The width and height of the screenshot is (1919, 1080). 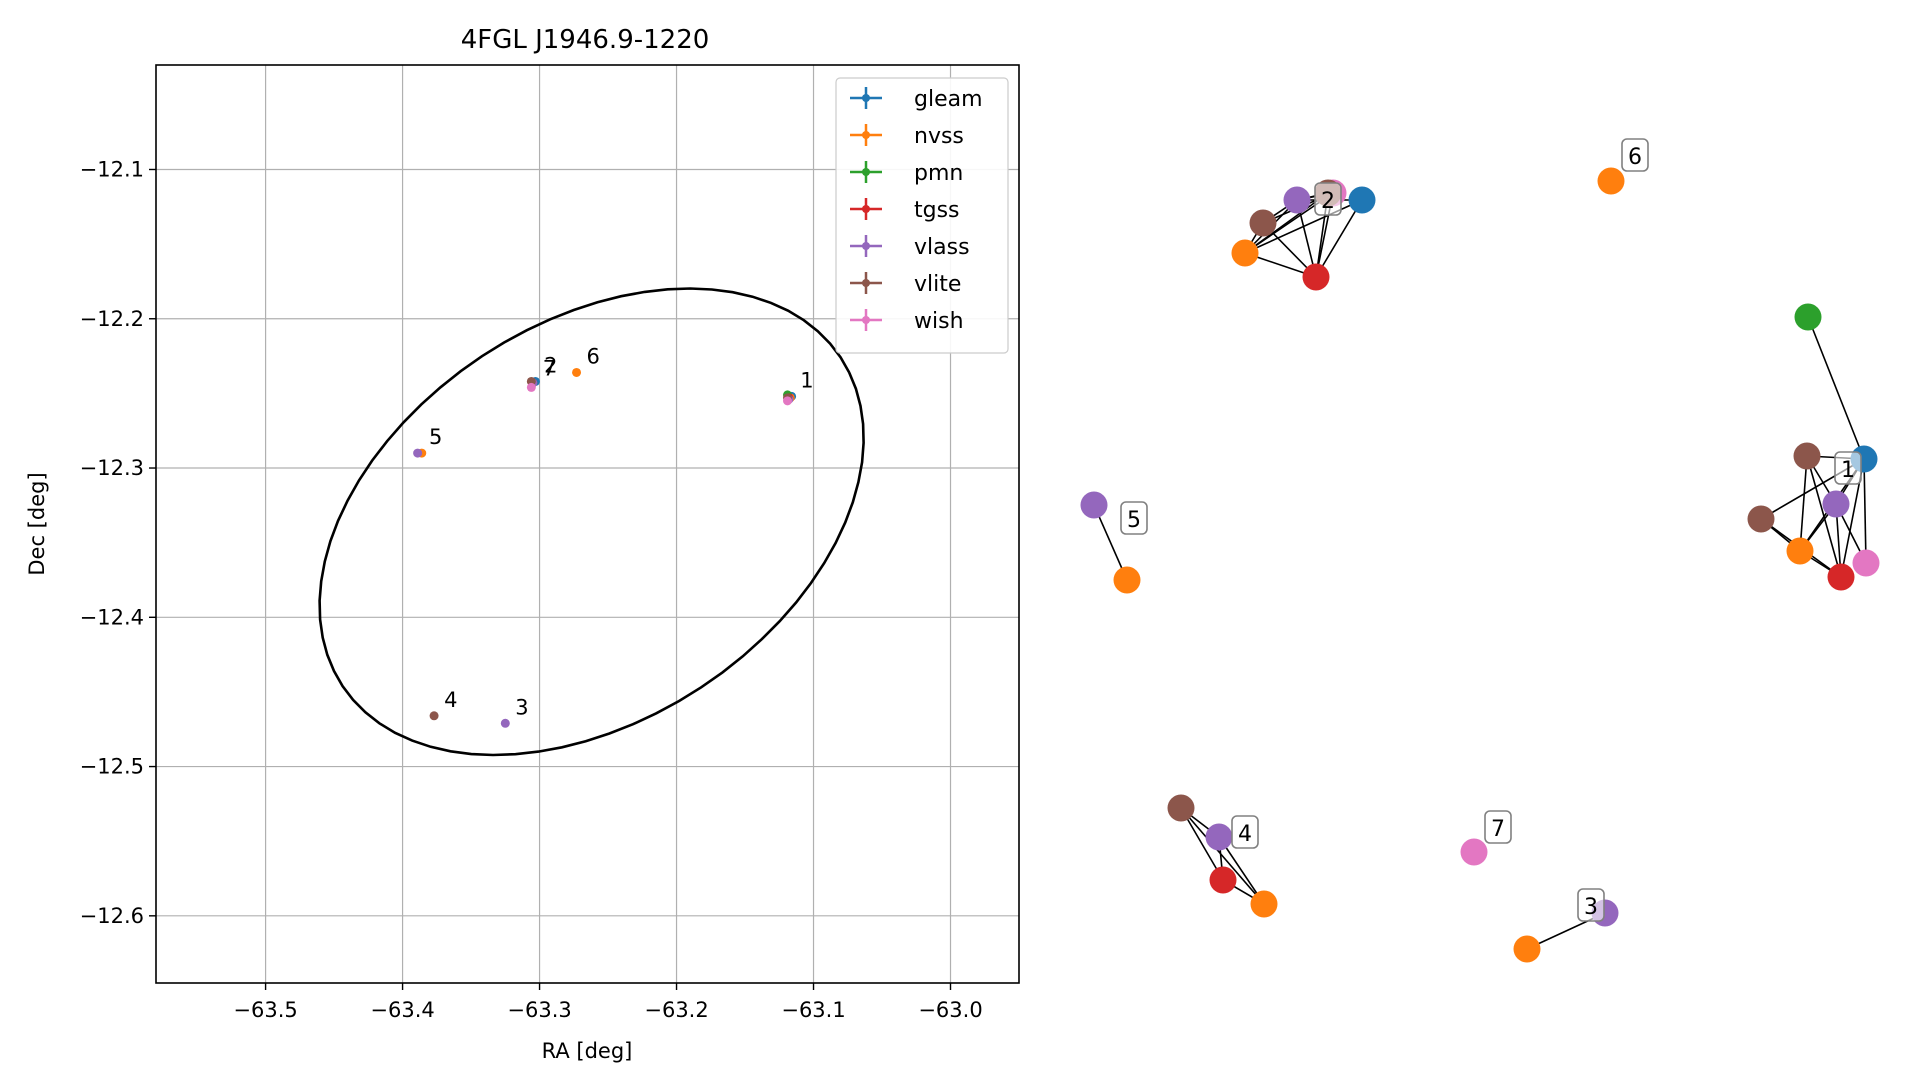 What do you see at coordinates (434, 716) in the screenshot?
I see `vlite-point` at bounding box center [434, 716].